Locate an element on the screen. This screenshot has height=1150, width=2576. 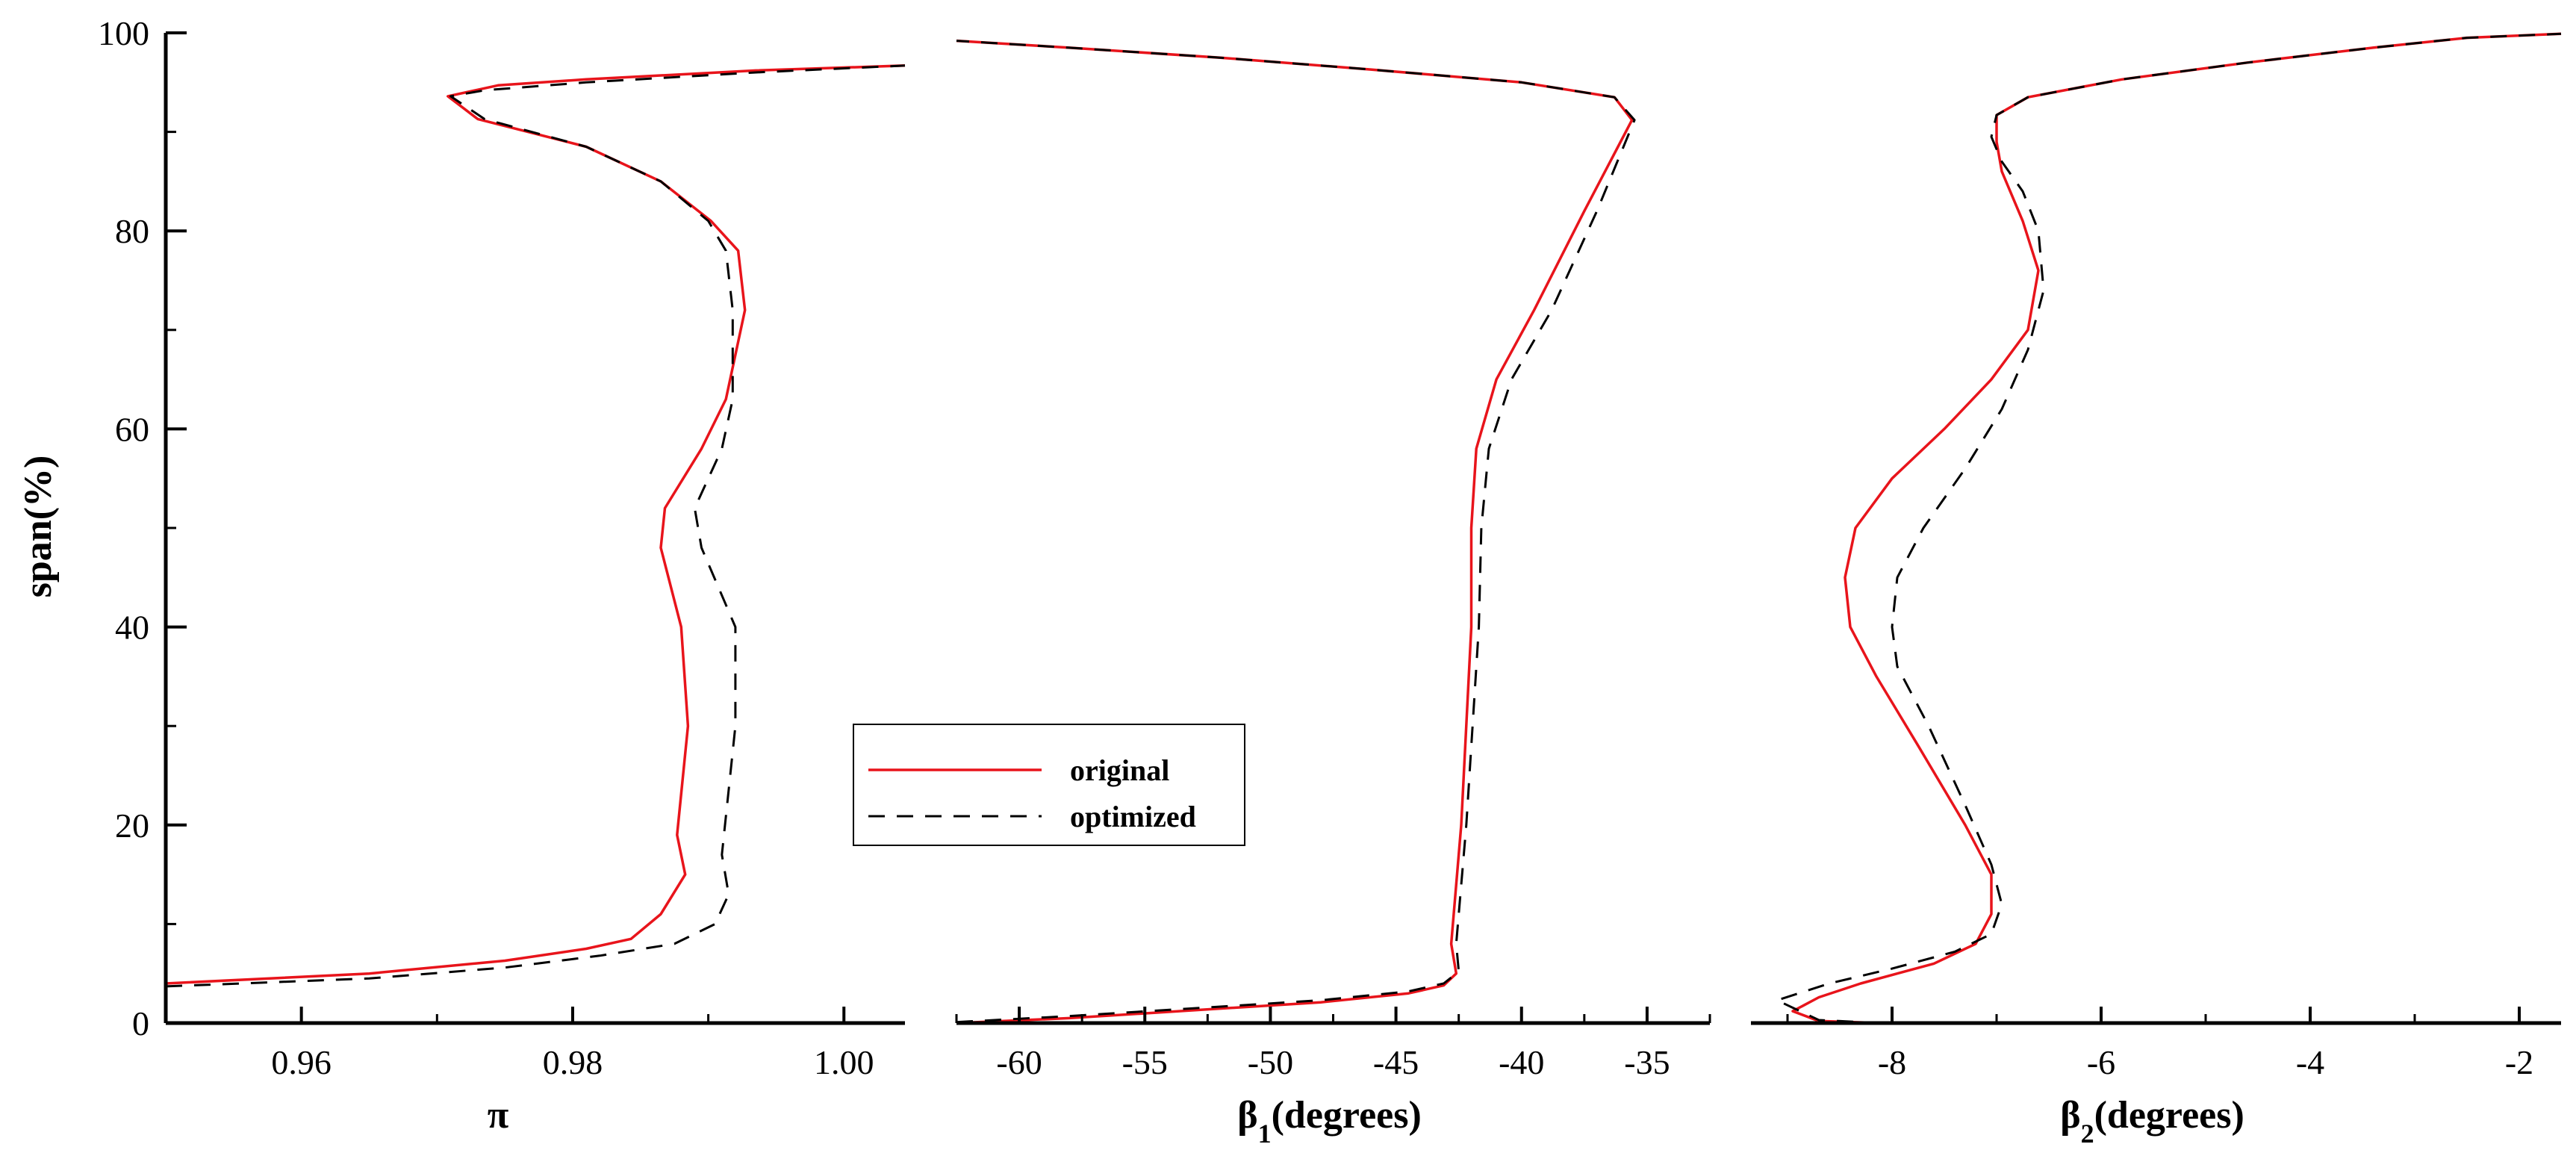
panel-beta2-x-tick-label: -4 is located at coordinates (2310, 1062).